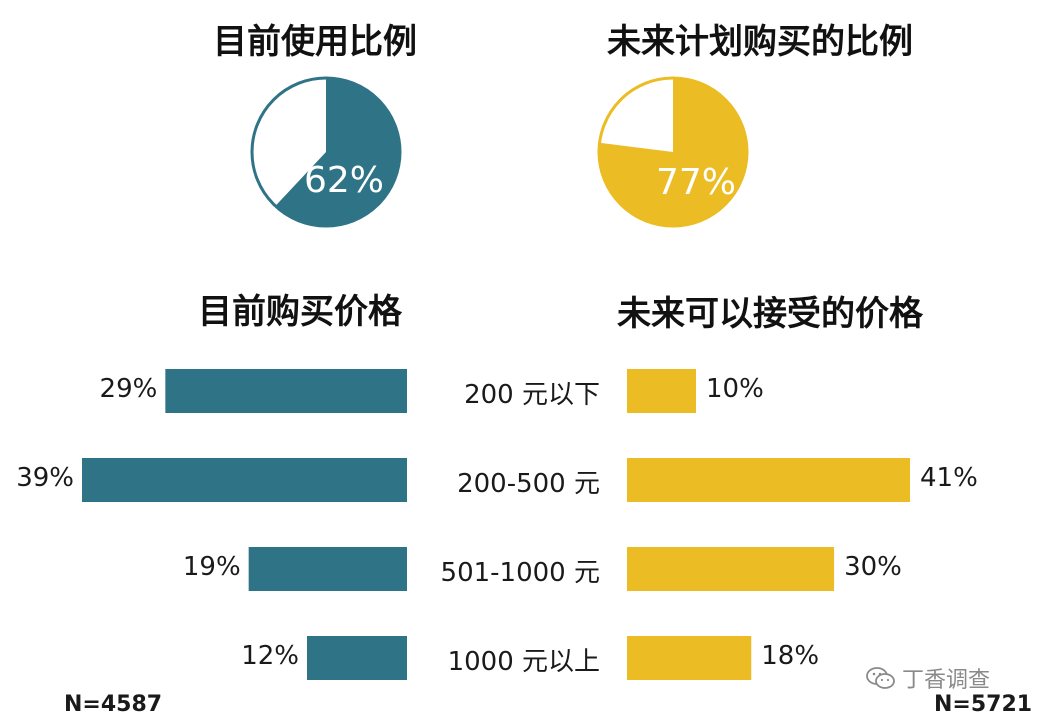 This screenshot has height=725, width=1040. What do you see at coordinates (300, 312) in the screenshot?
I see `bar-current-title: 目前购买价格` at bounding box center [300, 312].